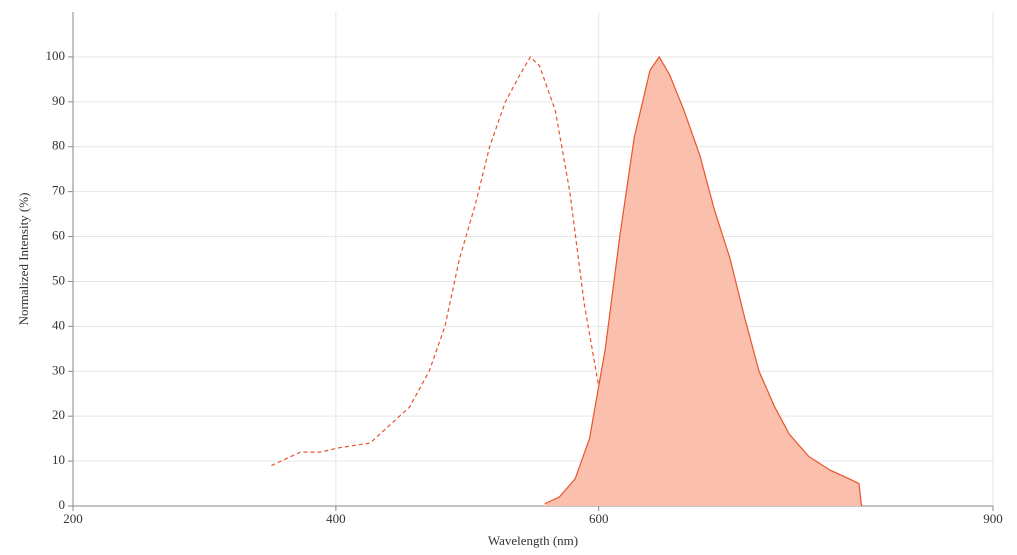 This screenshot has height=555, width=1017. I want to click on x-tick-label: 200, so click(73, 518).